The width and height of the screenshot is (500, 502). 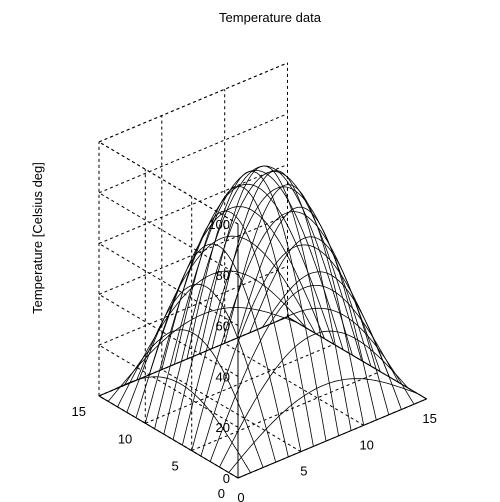 I want to click on z-axis-label: Temperature [Celsius deg], so click(x=37, y=238).